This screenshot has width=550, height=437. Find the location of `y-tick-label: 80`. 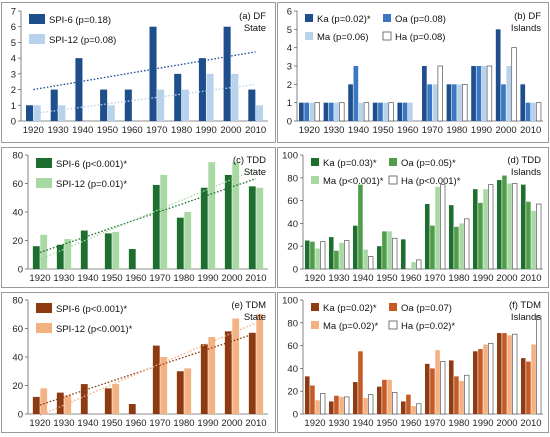

y-tick-label: 80 is located at coordinates (292, 323).